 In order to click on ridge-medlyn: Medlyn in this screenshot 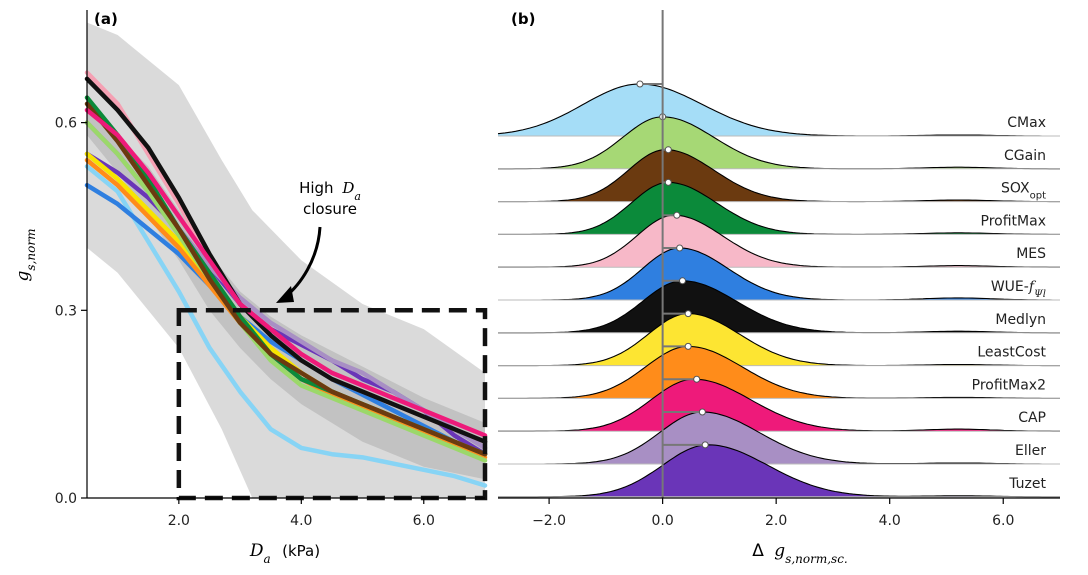, I will do `click(779, 305)`.